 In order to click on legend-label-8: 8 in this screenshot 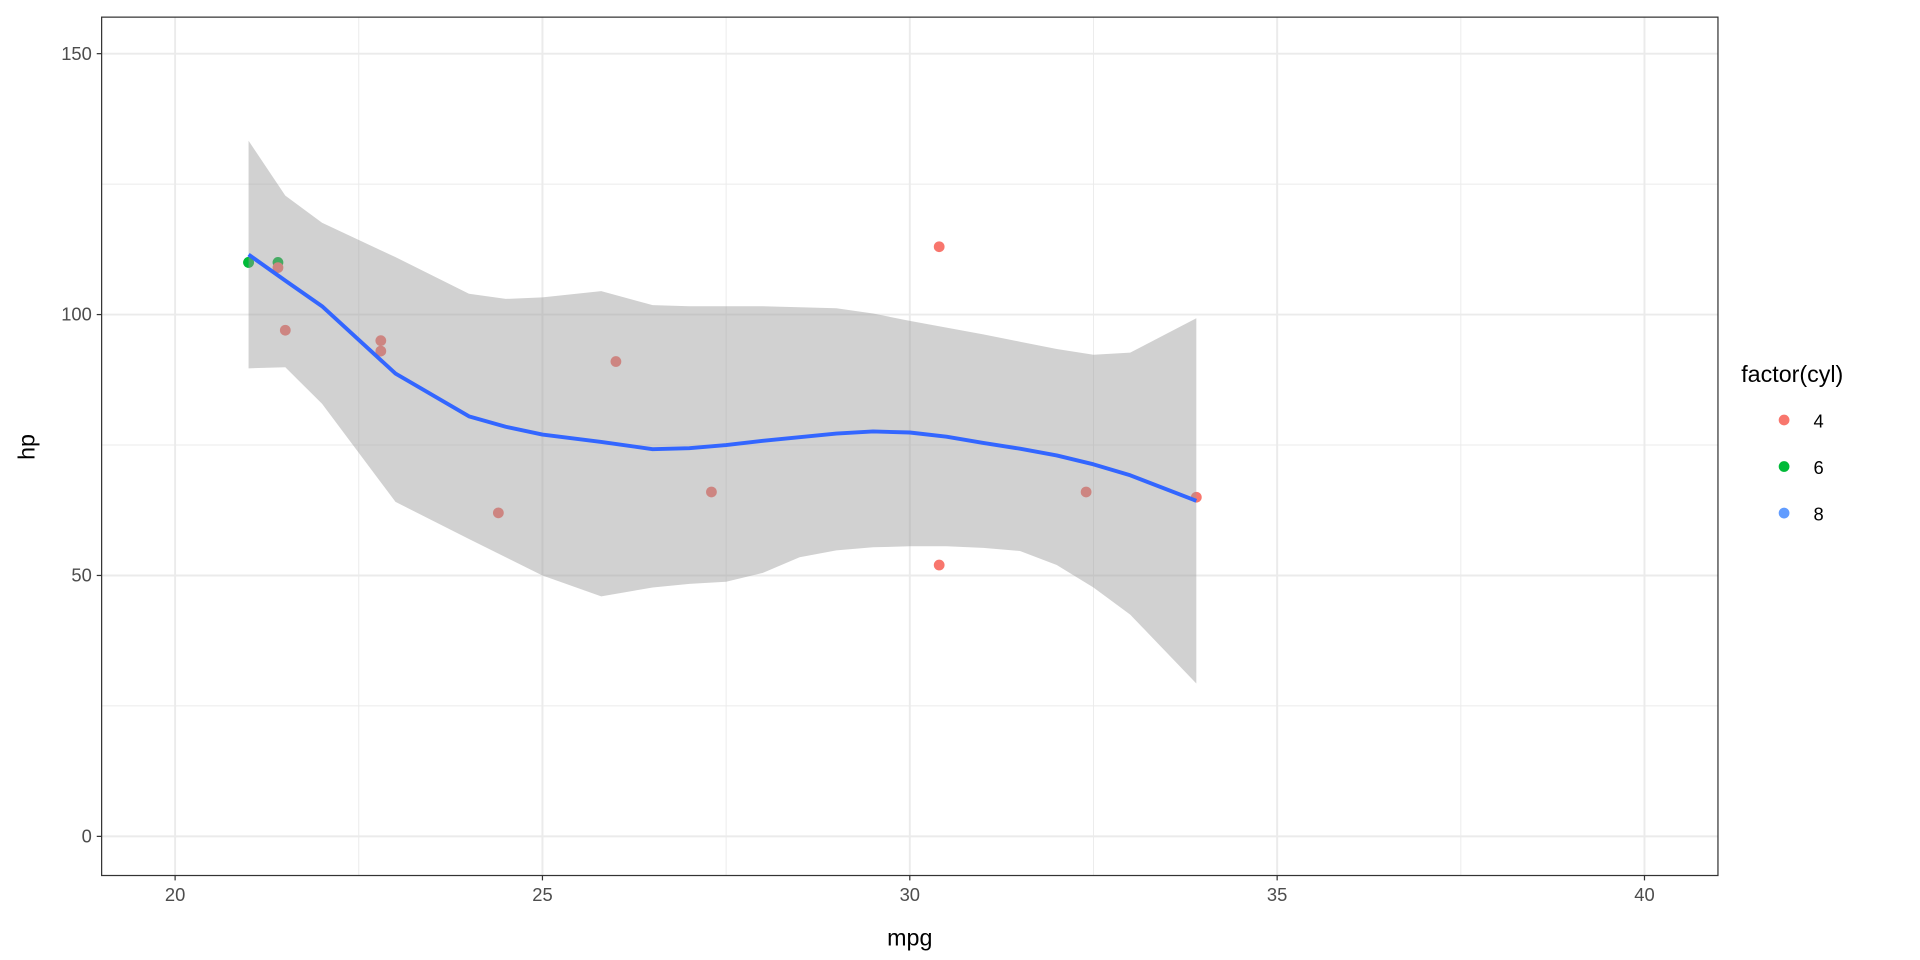, I will do `click(1818, 513)`.